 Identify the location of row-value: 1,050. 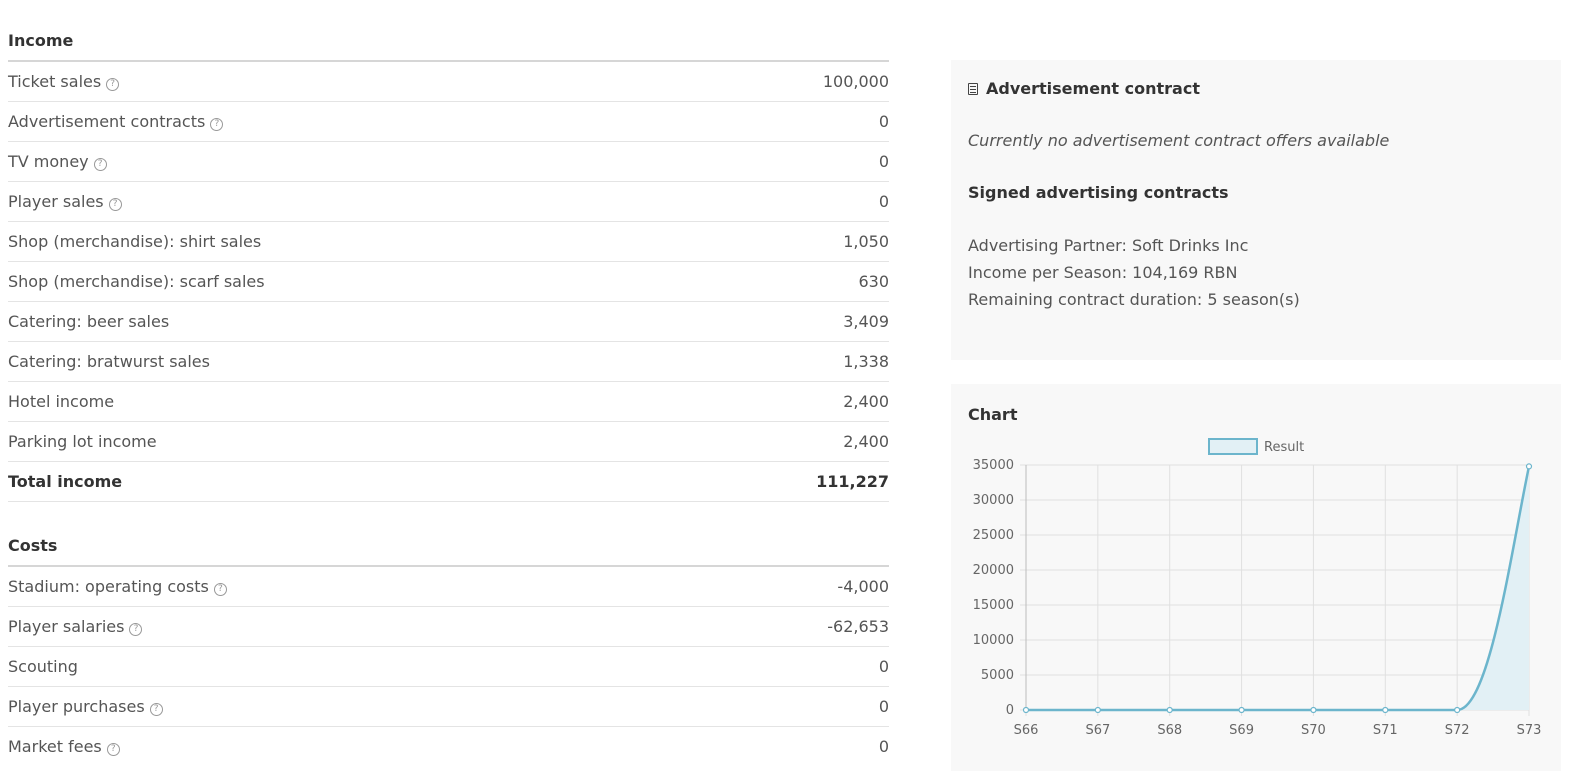
(791, 241).